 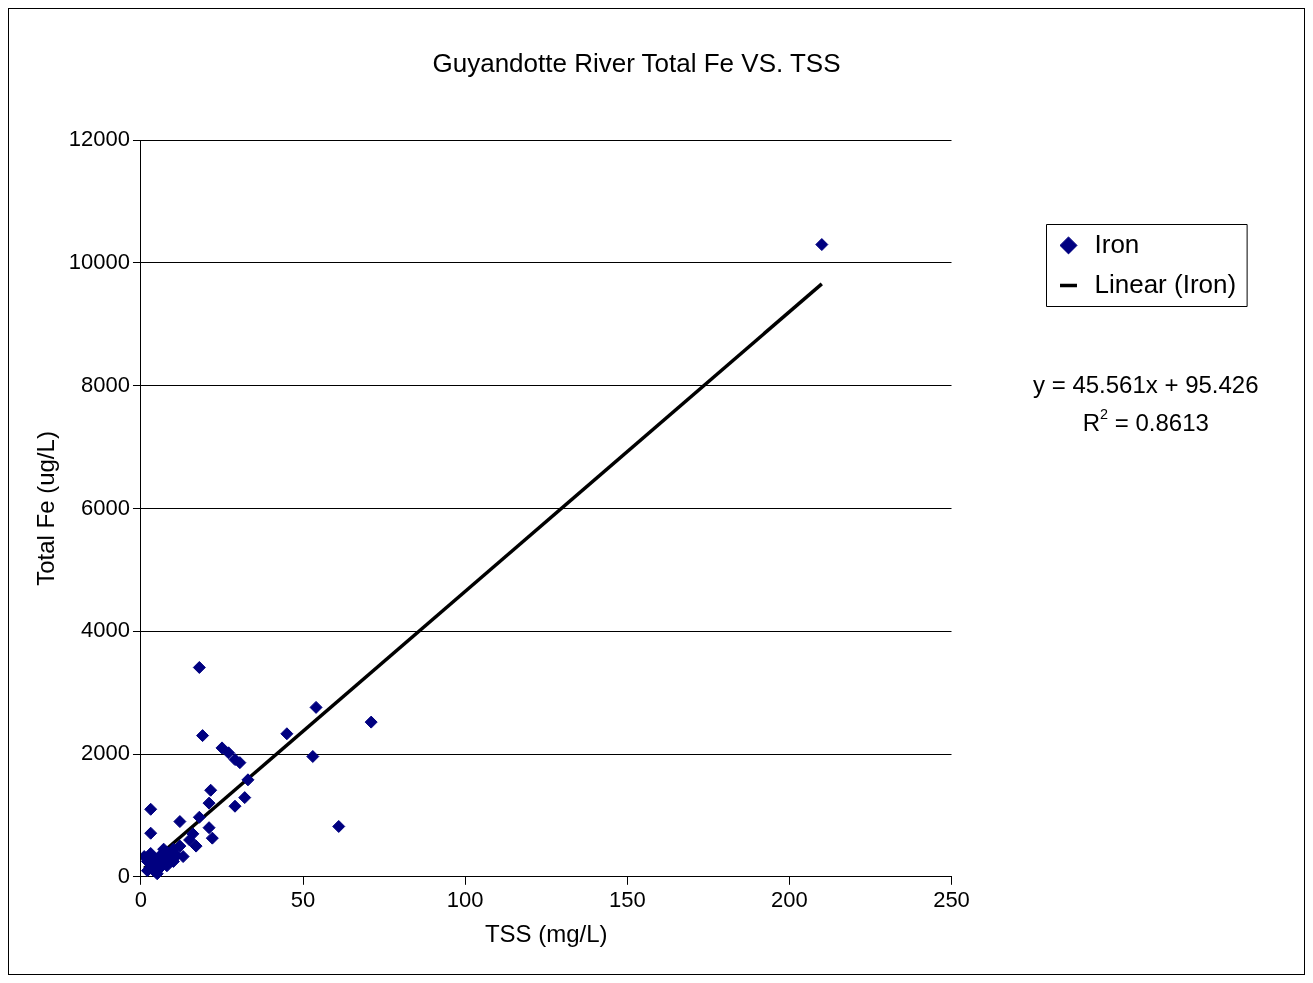 What do you see at coordinates (465, 900) in the screenshot?
I see `x-tick-label: 100` at bounding box center [465, 900].